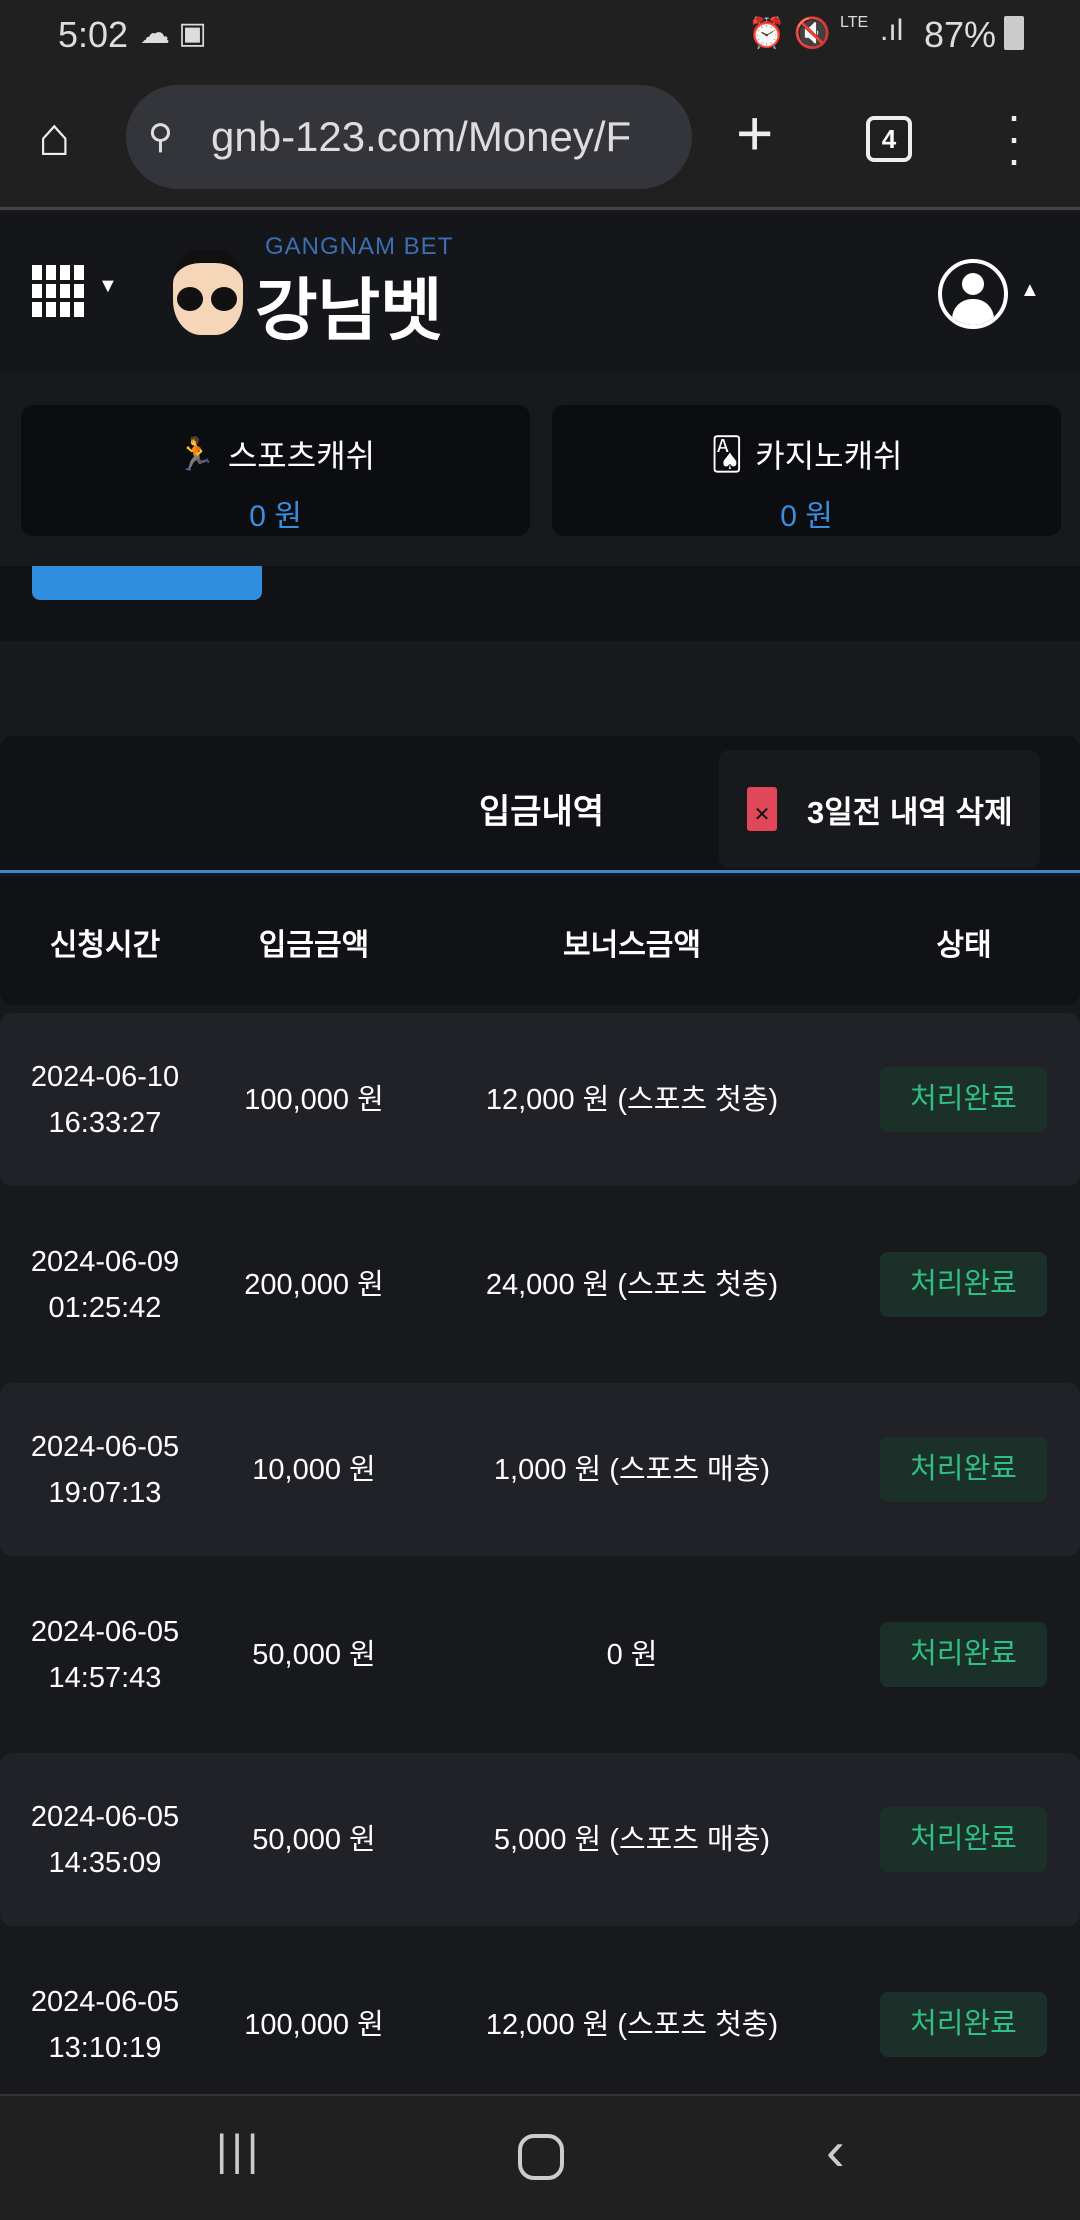 The width and height of the screenshot is (1080, 2220). What do you see at coordinates (205, 290) in the screenshot?
I see `logo-mascot` at bounding box center [205, 290].